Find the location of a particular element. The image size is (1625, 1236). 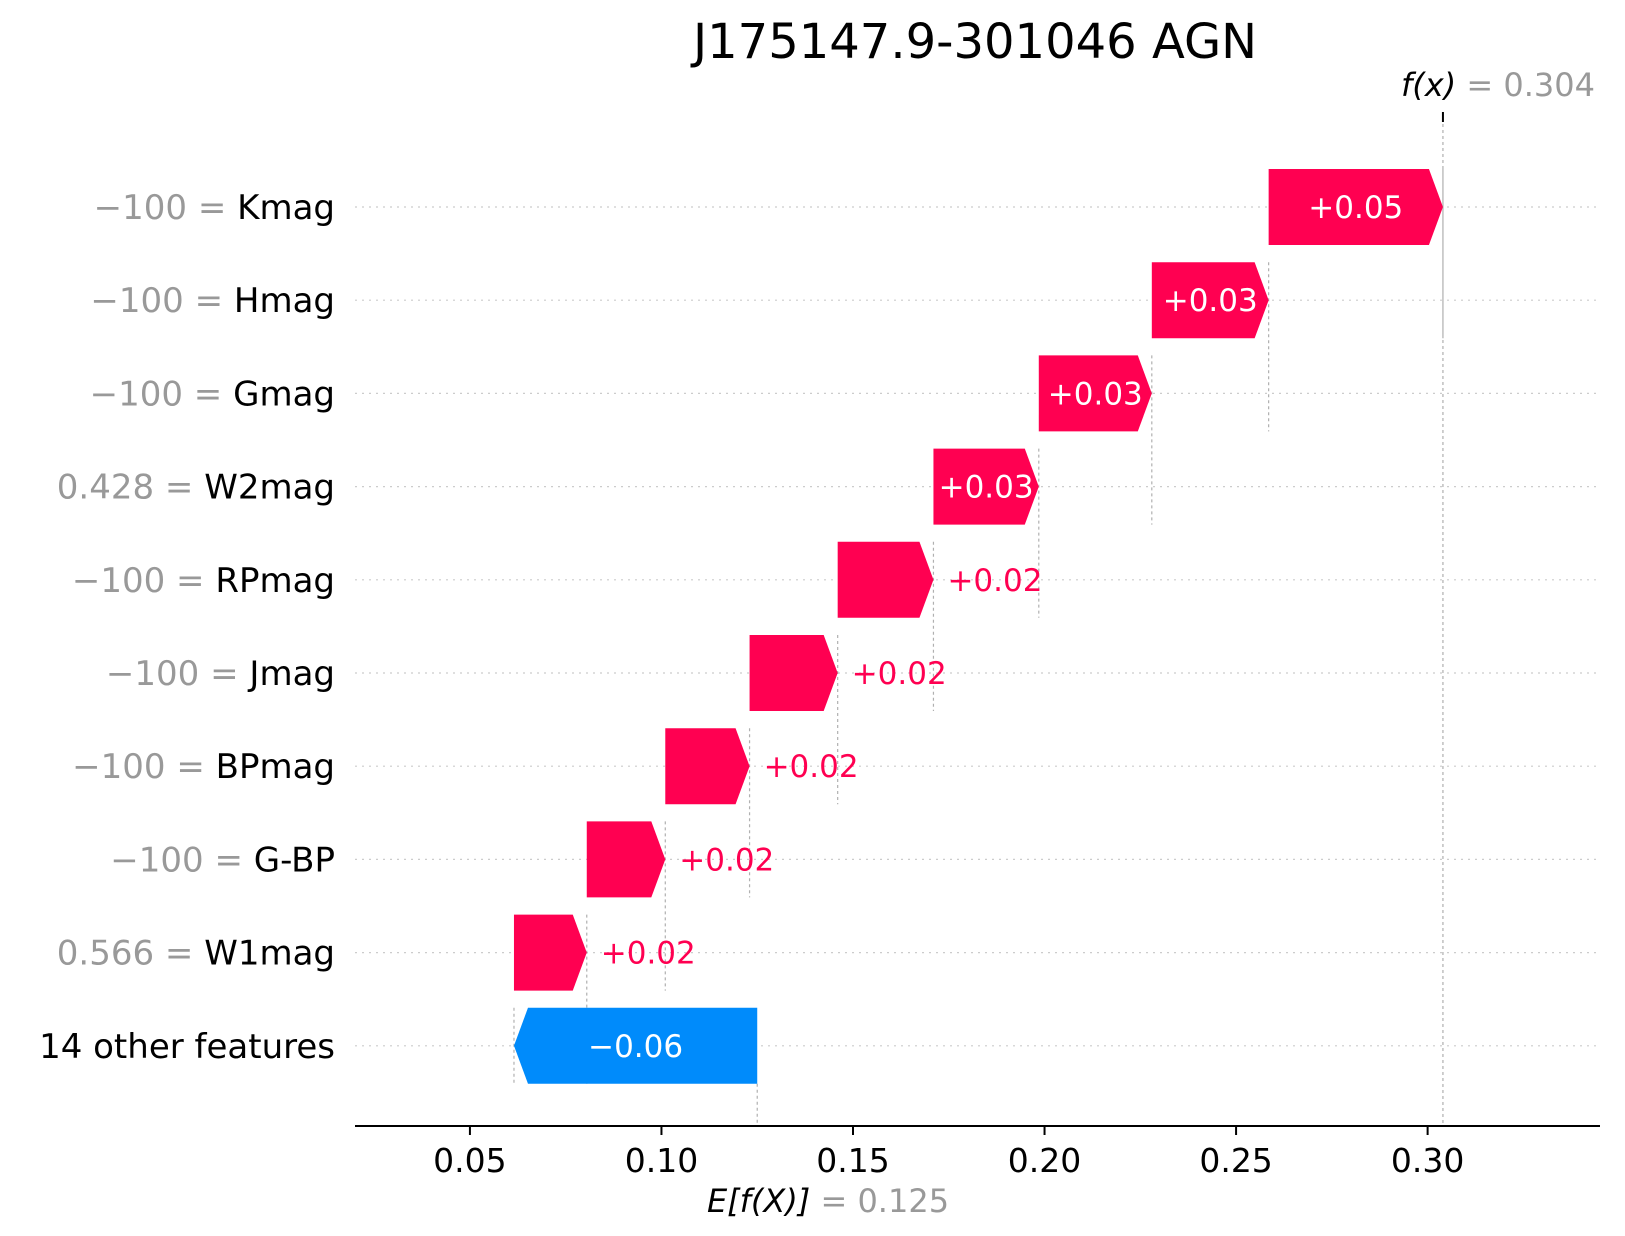

feature-name: Kmag is located at coordinates (286, 208).